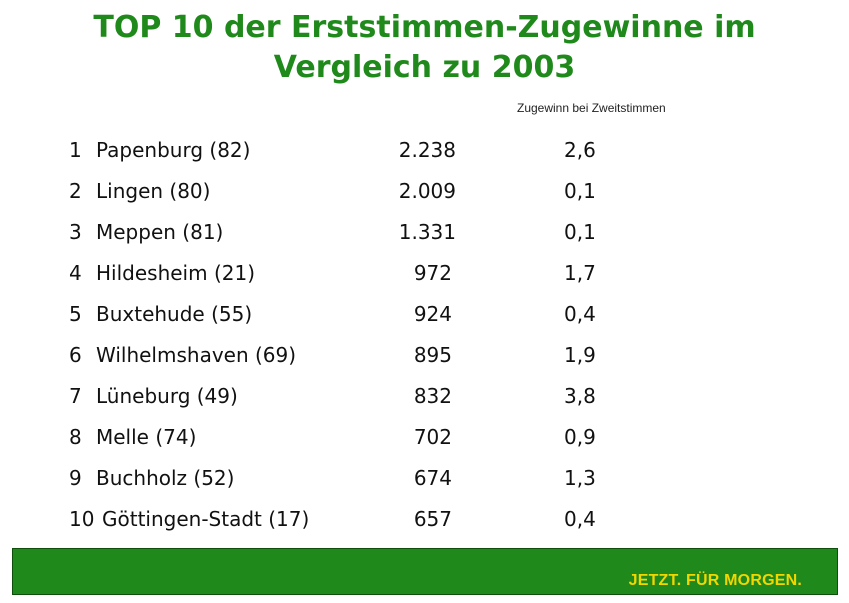 This screenshot has width=849, height=603. Describe the element at coordinates (75, 478) in the screenshot. I see `rank-number: 9` at that location.